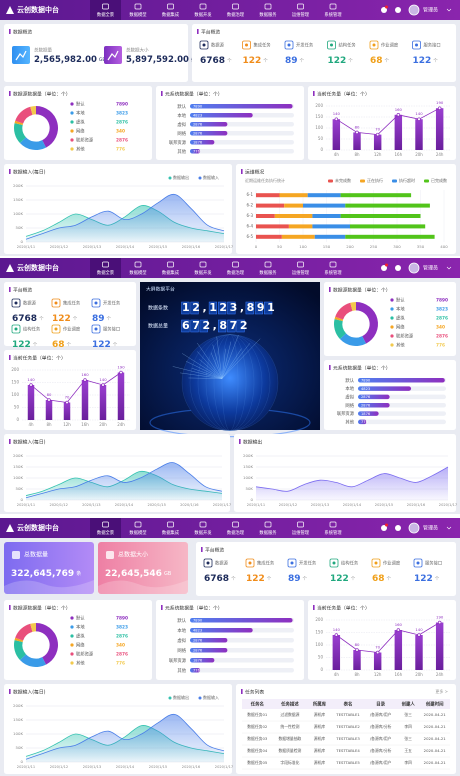 This screenshot has width=460, height=776. What do you see at coordinates (220, 579) in the screenshot?
I see `stat-value: 6768 个` at bounding box center [220, 579].